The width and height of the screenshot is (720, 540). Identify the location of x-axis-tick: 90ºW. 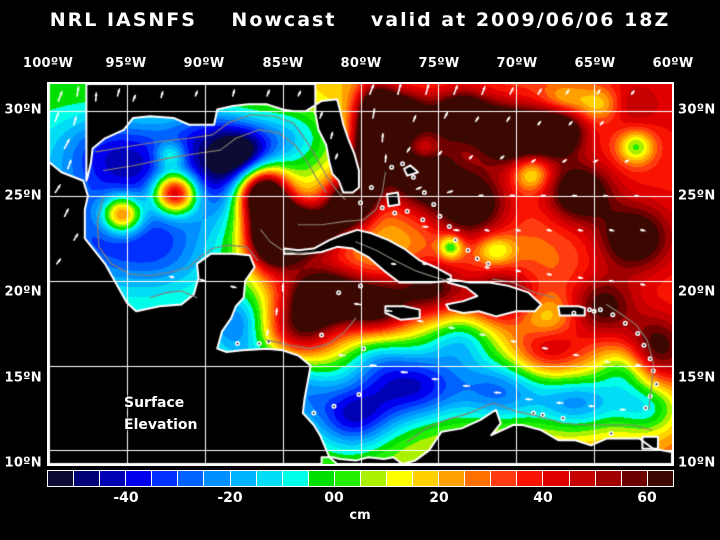
(204, 63).